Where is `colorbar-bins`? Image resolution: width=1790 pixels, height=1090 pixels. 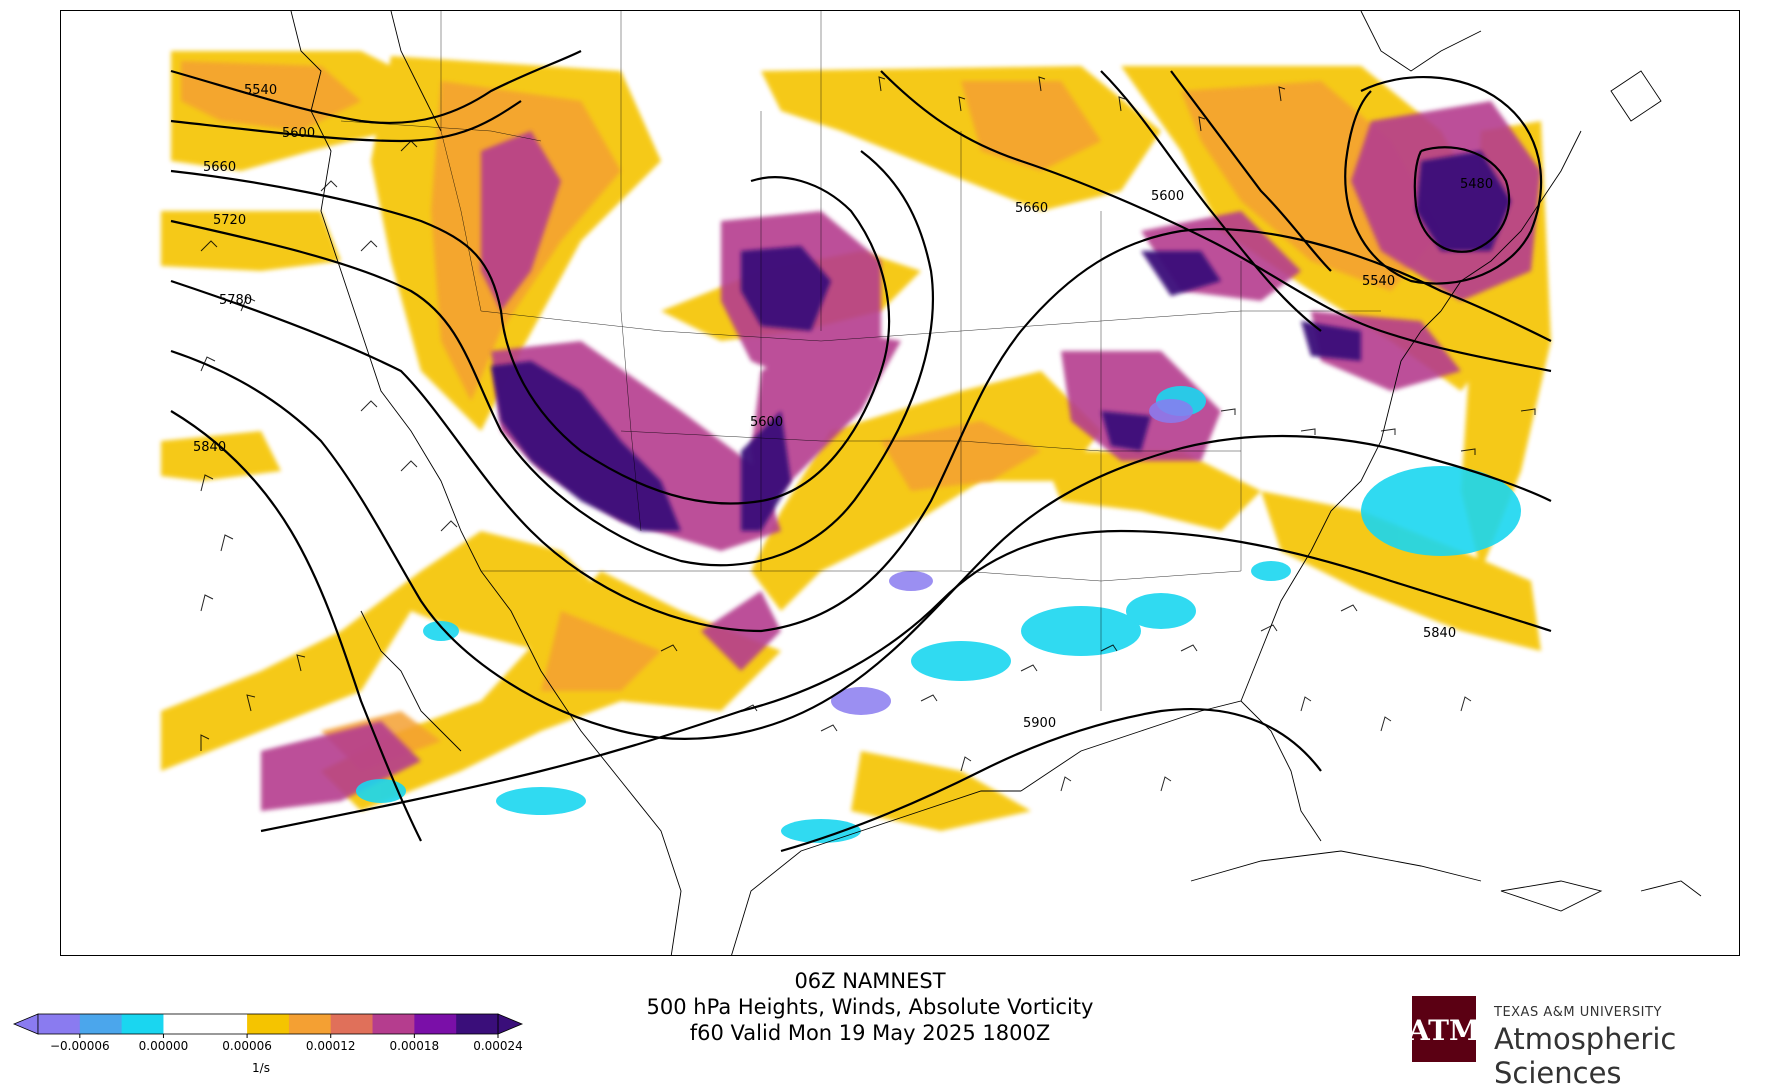 colorbar-bins is located at coordinates (268, 1024).